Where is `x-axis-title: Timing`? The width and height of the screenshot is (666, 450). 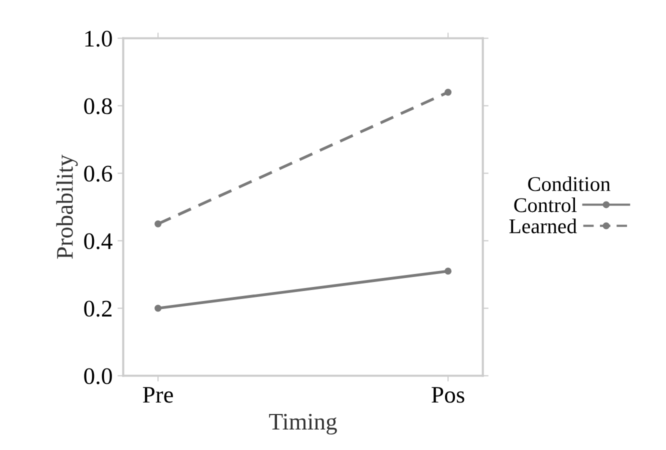
x-axis-title: Timing is located at coordinates (303, 424).